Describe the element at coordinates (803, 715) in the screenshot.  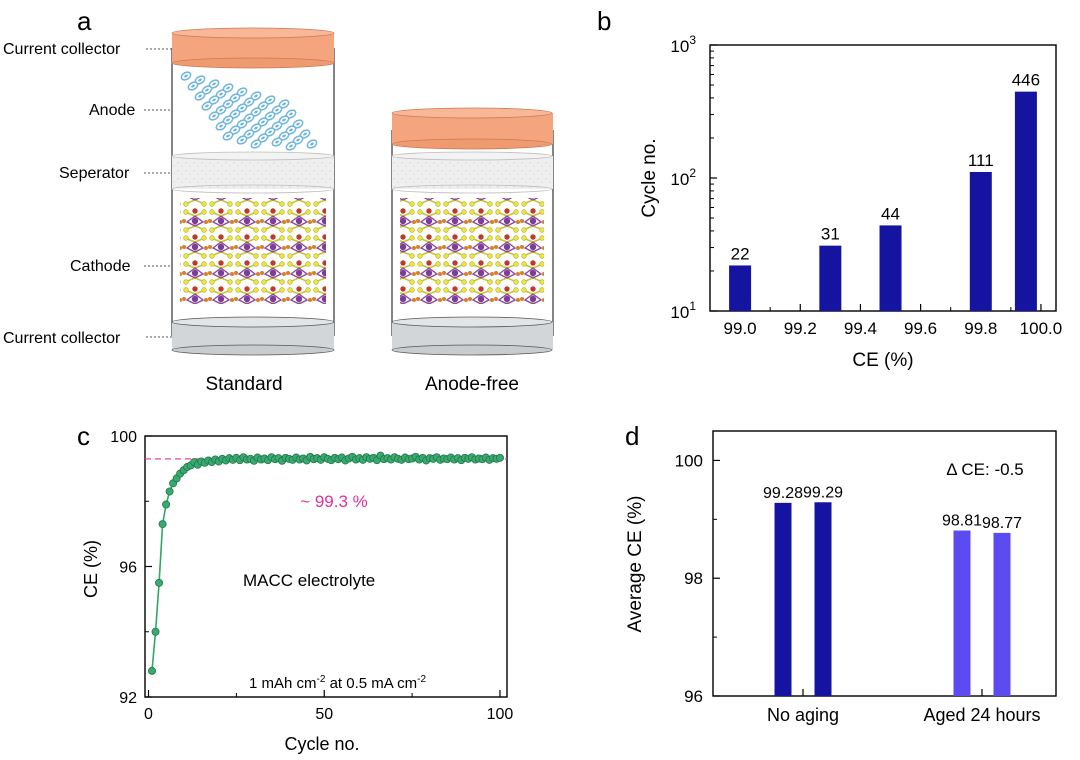
I see `category-label: No aging` at that location.